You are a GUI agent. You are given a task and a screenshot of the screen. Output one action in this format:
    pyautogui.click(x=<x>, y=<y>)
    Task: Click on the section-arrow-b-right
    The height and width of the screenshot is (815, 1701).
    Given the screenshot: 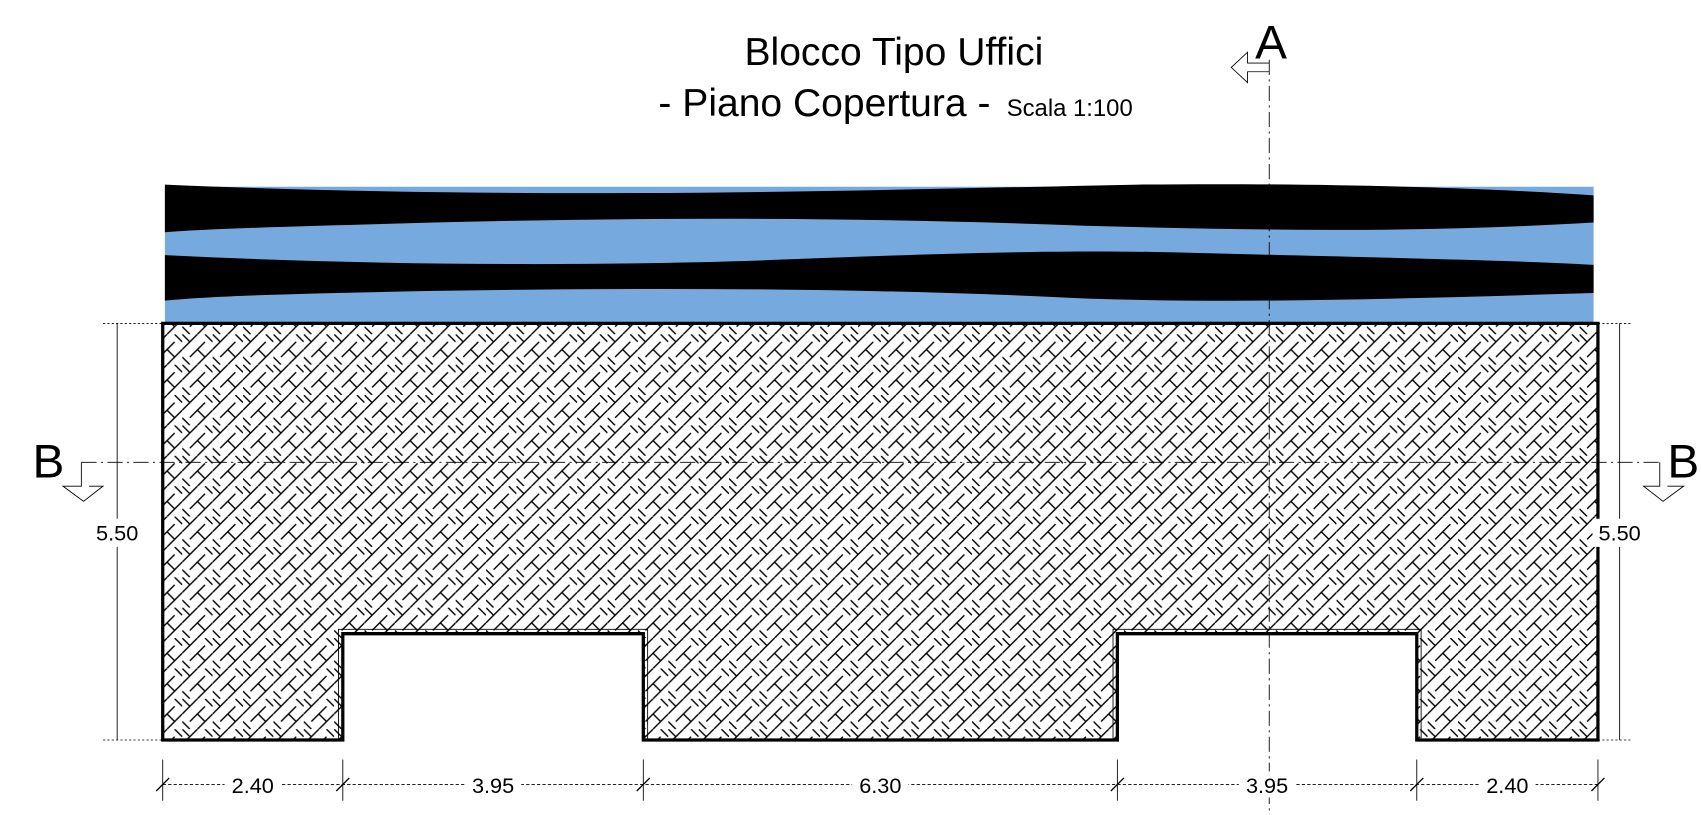 What is the action you would take?
    pyautogui.click(x=1663, y=482)
    